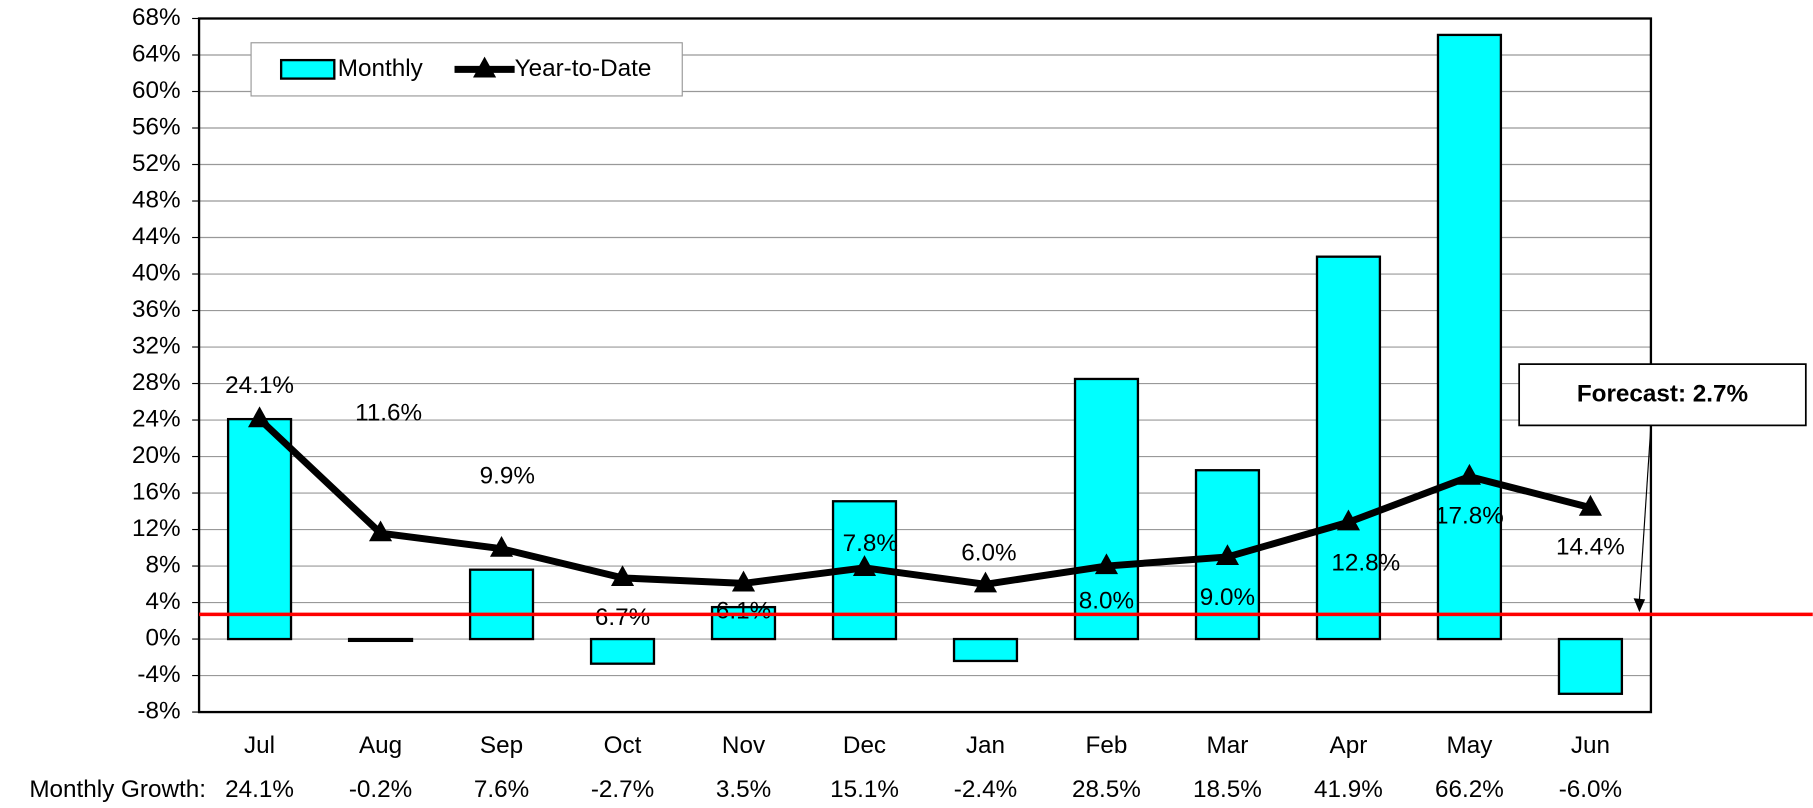 This screenshot has height=808, width=1813. I want to click on x-tick-label: Jun, so click(1590, 745).